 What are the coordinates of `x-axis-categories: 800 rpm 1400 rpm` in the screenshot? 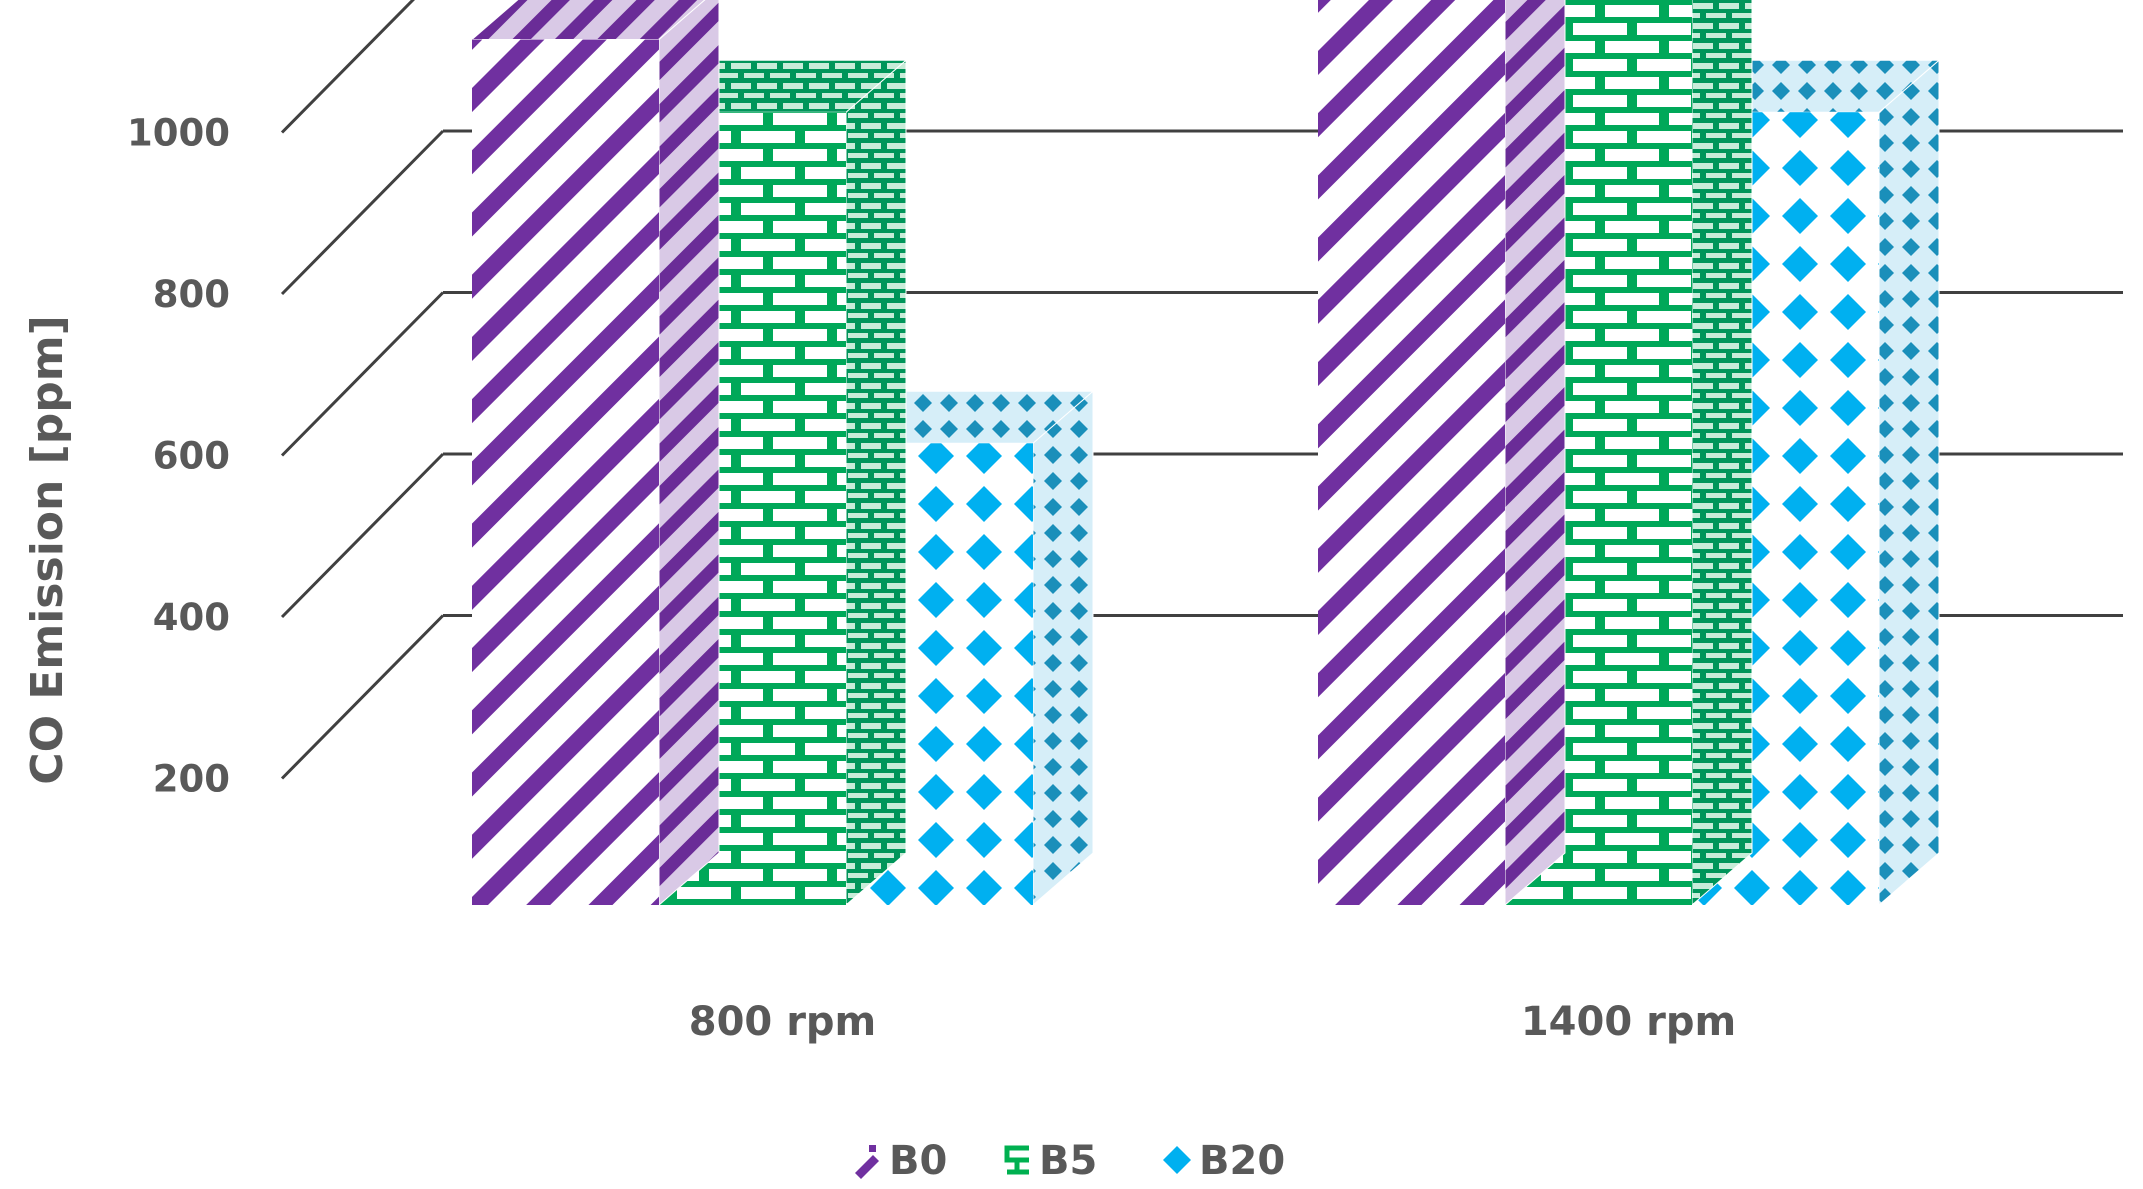 It's located at (1212, 1022).